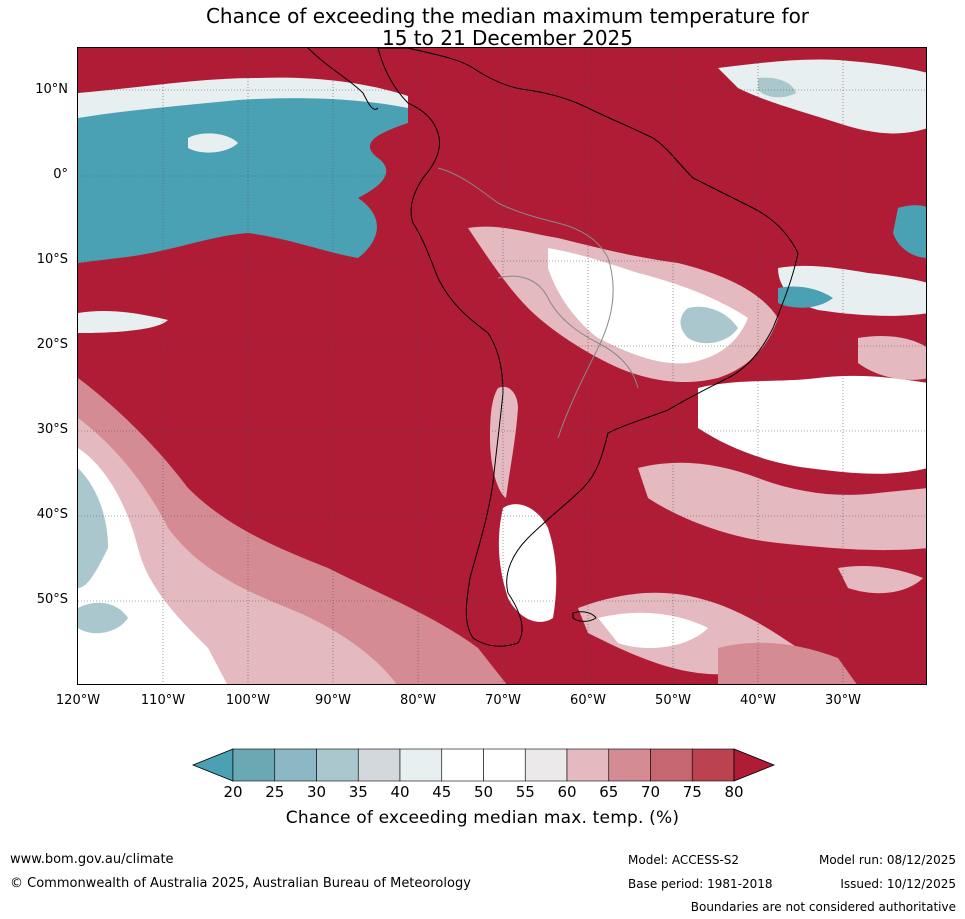 Image resolution: width=965 pixels, height=919 pixels. Describe the element at coordinates (887, 860) in the screenshot. I see `footer-model-run: Model run: 08/12/2025` at that location.